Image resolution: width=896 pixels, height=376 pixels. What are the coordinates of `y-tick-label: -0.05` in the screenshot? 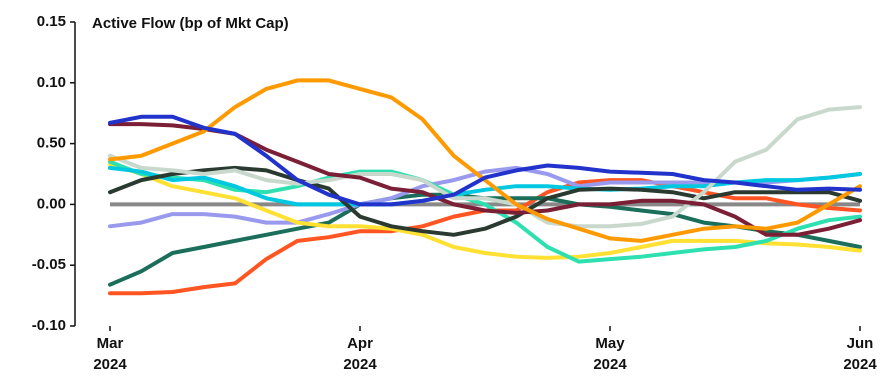 It's located at (49, 264).